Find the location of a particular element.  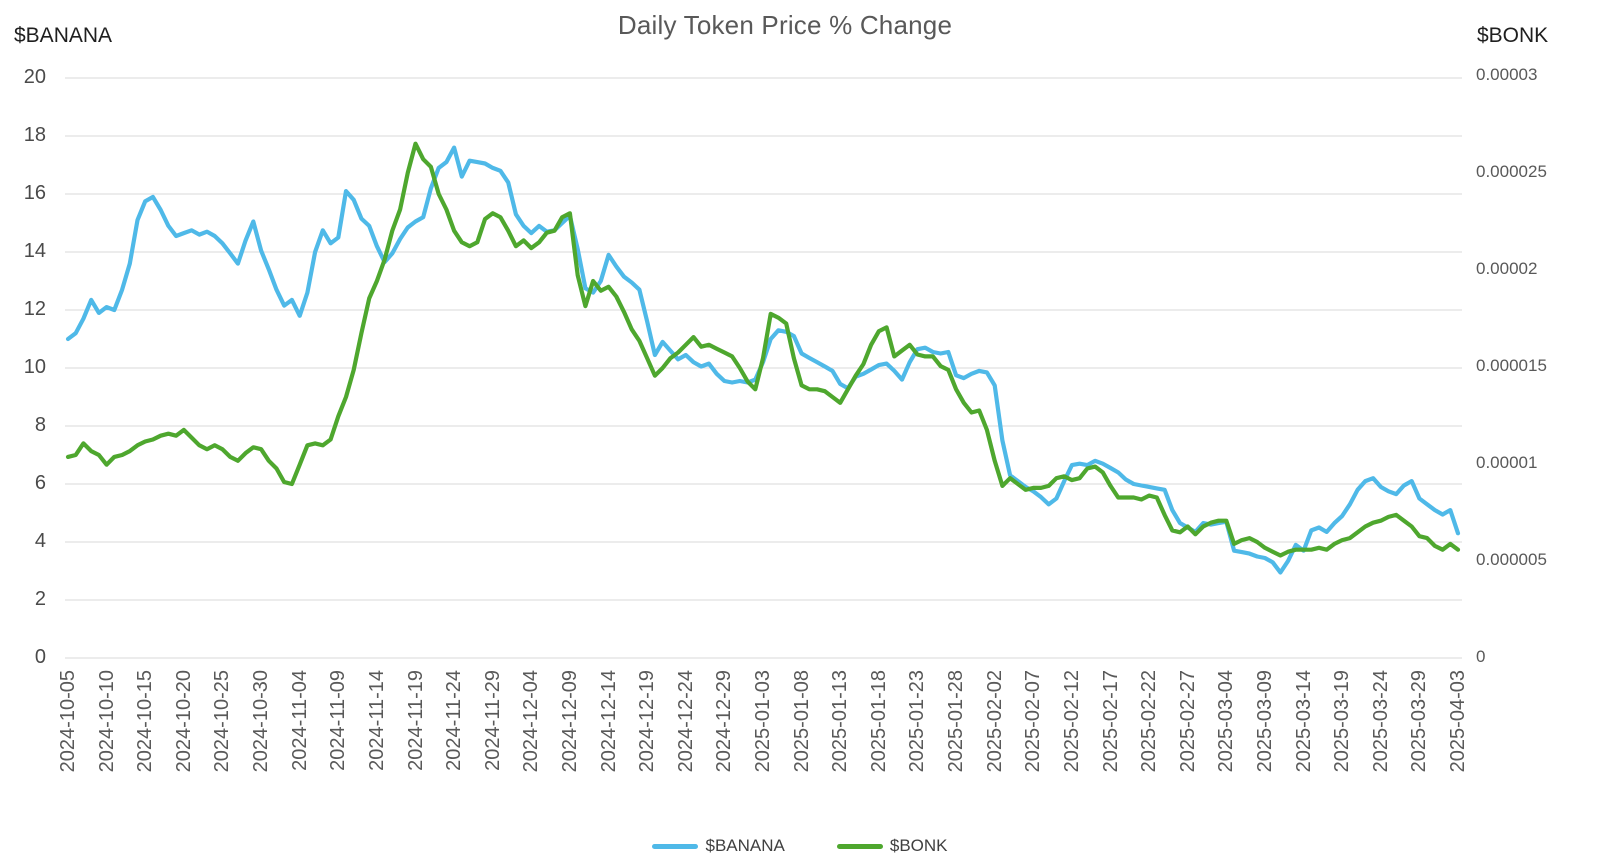

right-tick-label: 0.000025 is located at coordinates (1511, 171).